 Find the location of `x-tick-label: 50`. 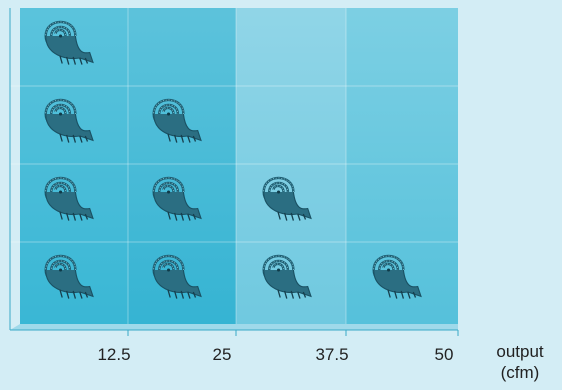

x-tick-label: 50 is located at coordinates (444, 354).